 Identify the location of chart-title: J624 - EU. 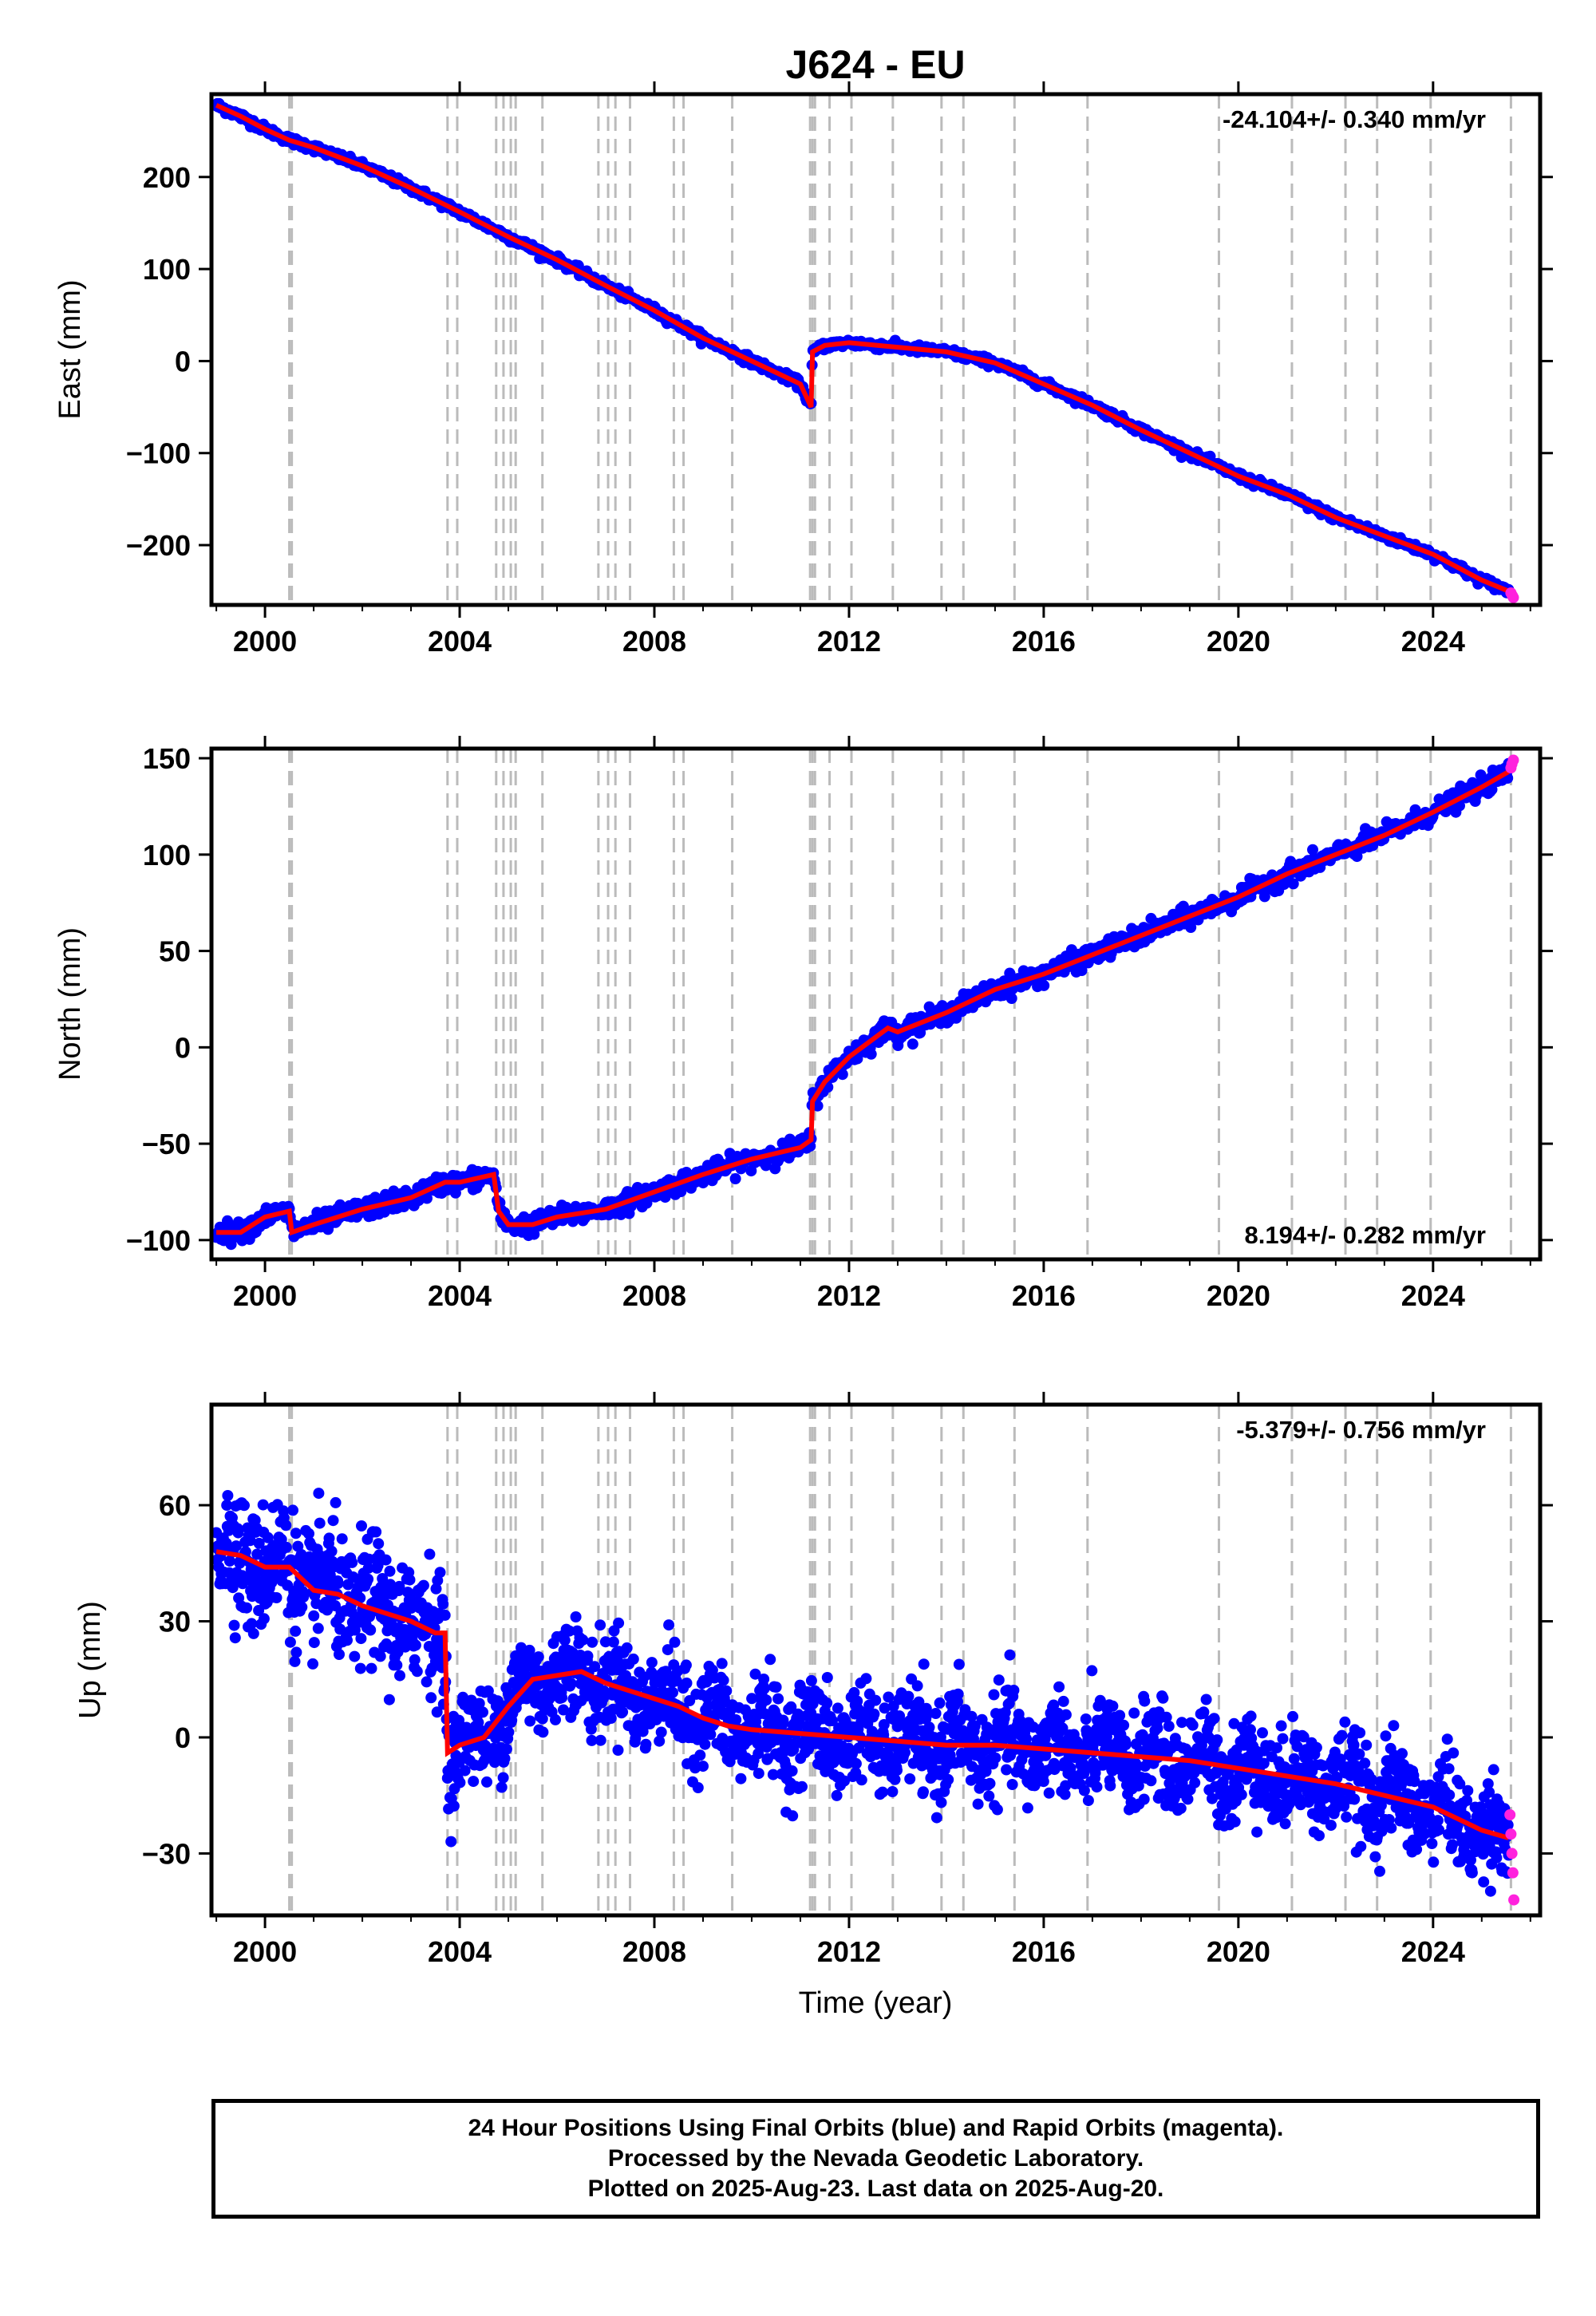
(875, 64).